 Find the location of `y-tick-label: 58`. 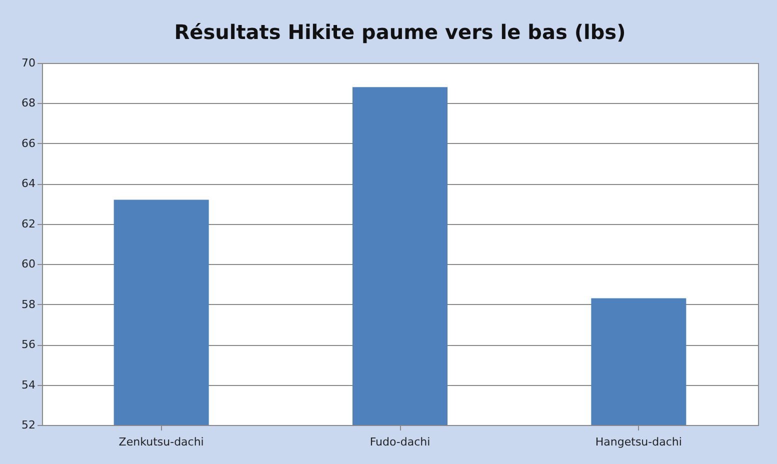

y-tick-label: 58 is located at coordinates (29, 304).